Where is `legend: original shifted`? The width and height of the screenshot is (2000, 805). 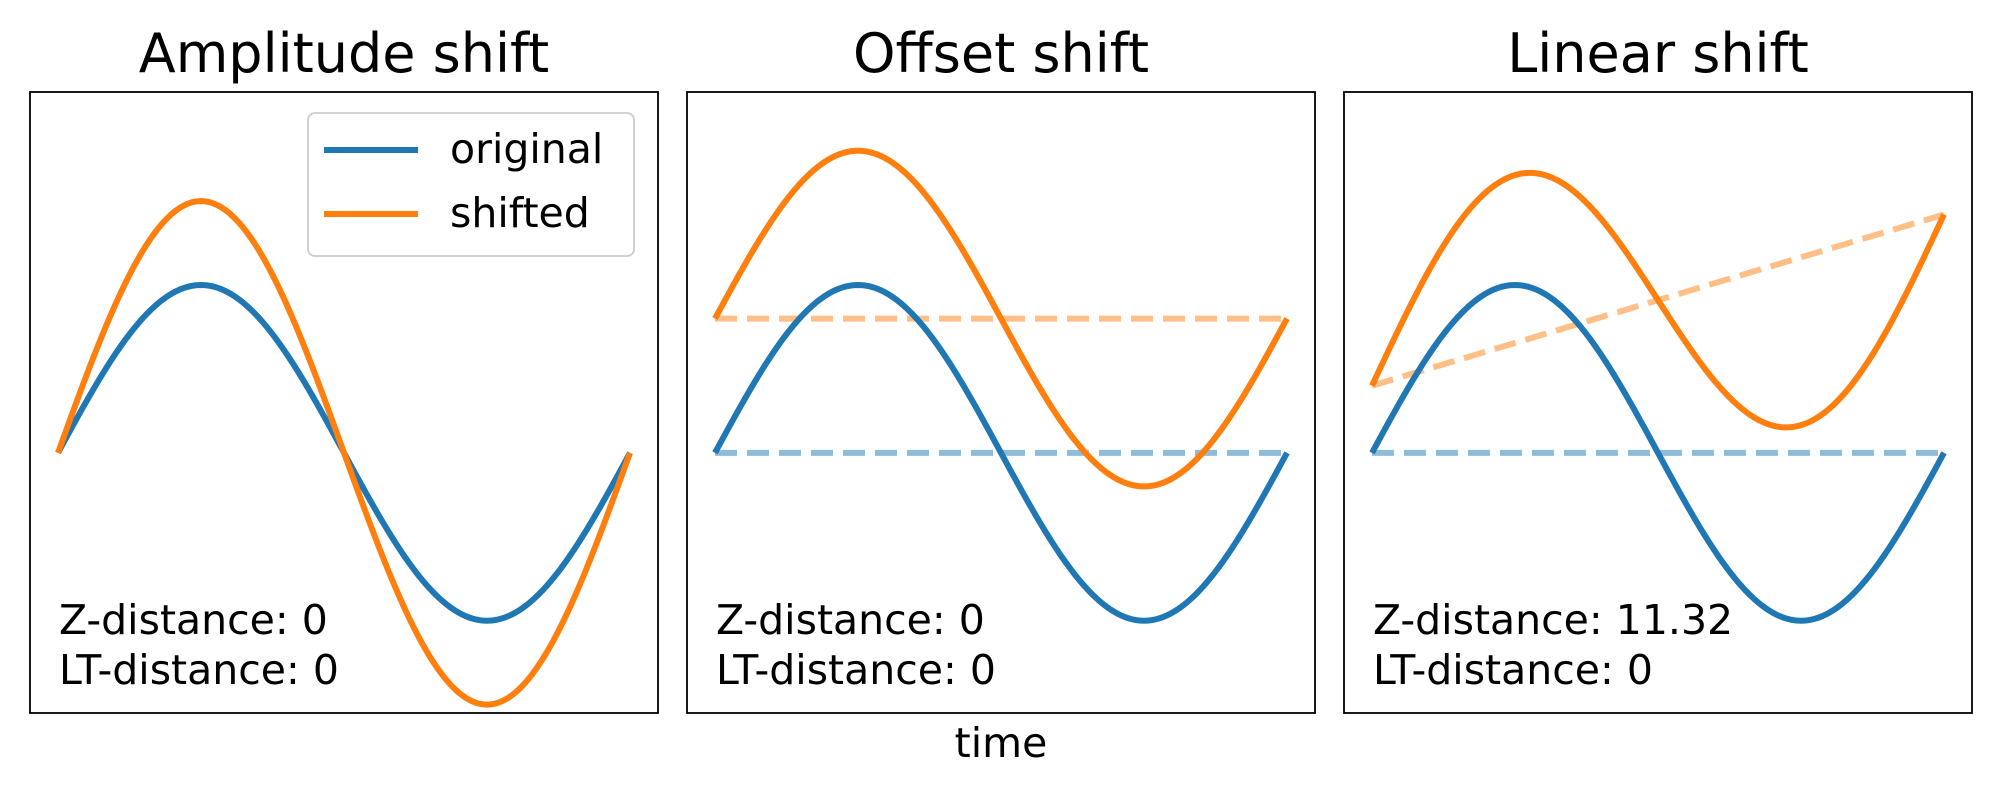 legend: original shifted is located at coordinates (471, 184).